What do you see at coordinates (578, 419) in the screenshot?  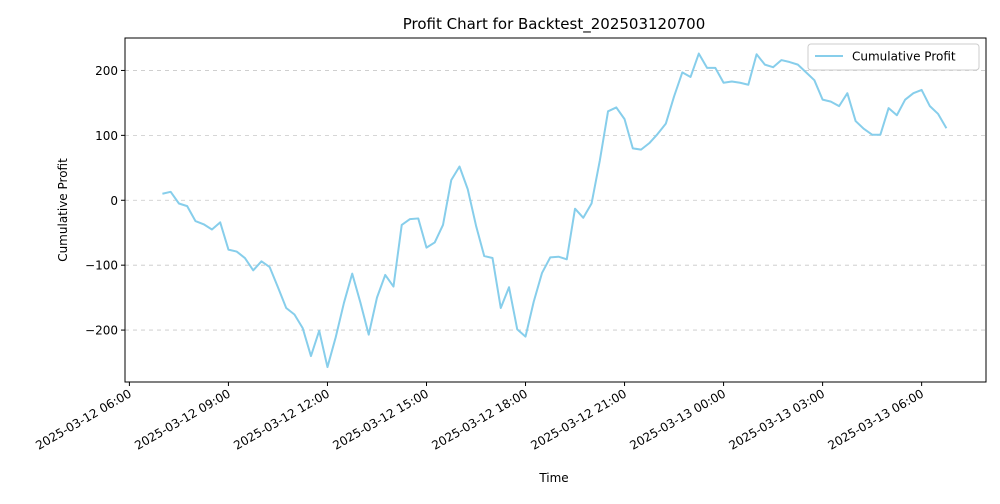 I see `x-tick-label: 2025-03-12 21:00` at bounding box center [578, 419].